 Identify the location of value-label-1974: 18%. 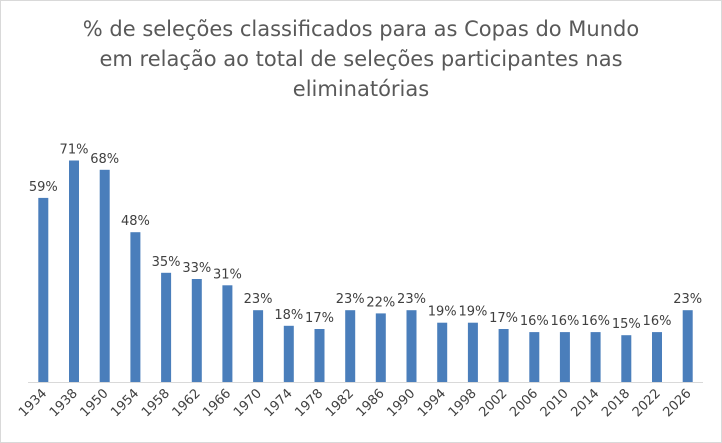
(288, 315).